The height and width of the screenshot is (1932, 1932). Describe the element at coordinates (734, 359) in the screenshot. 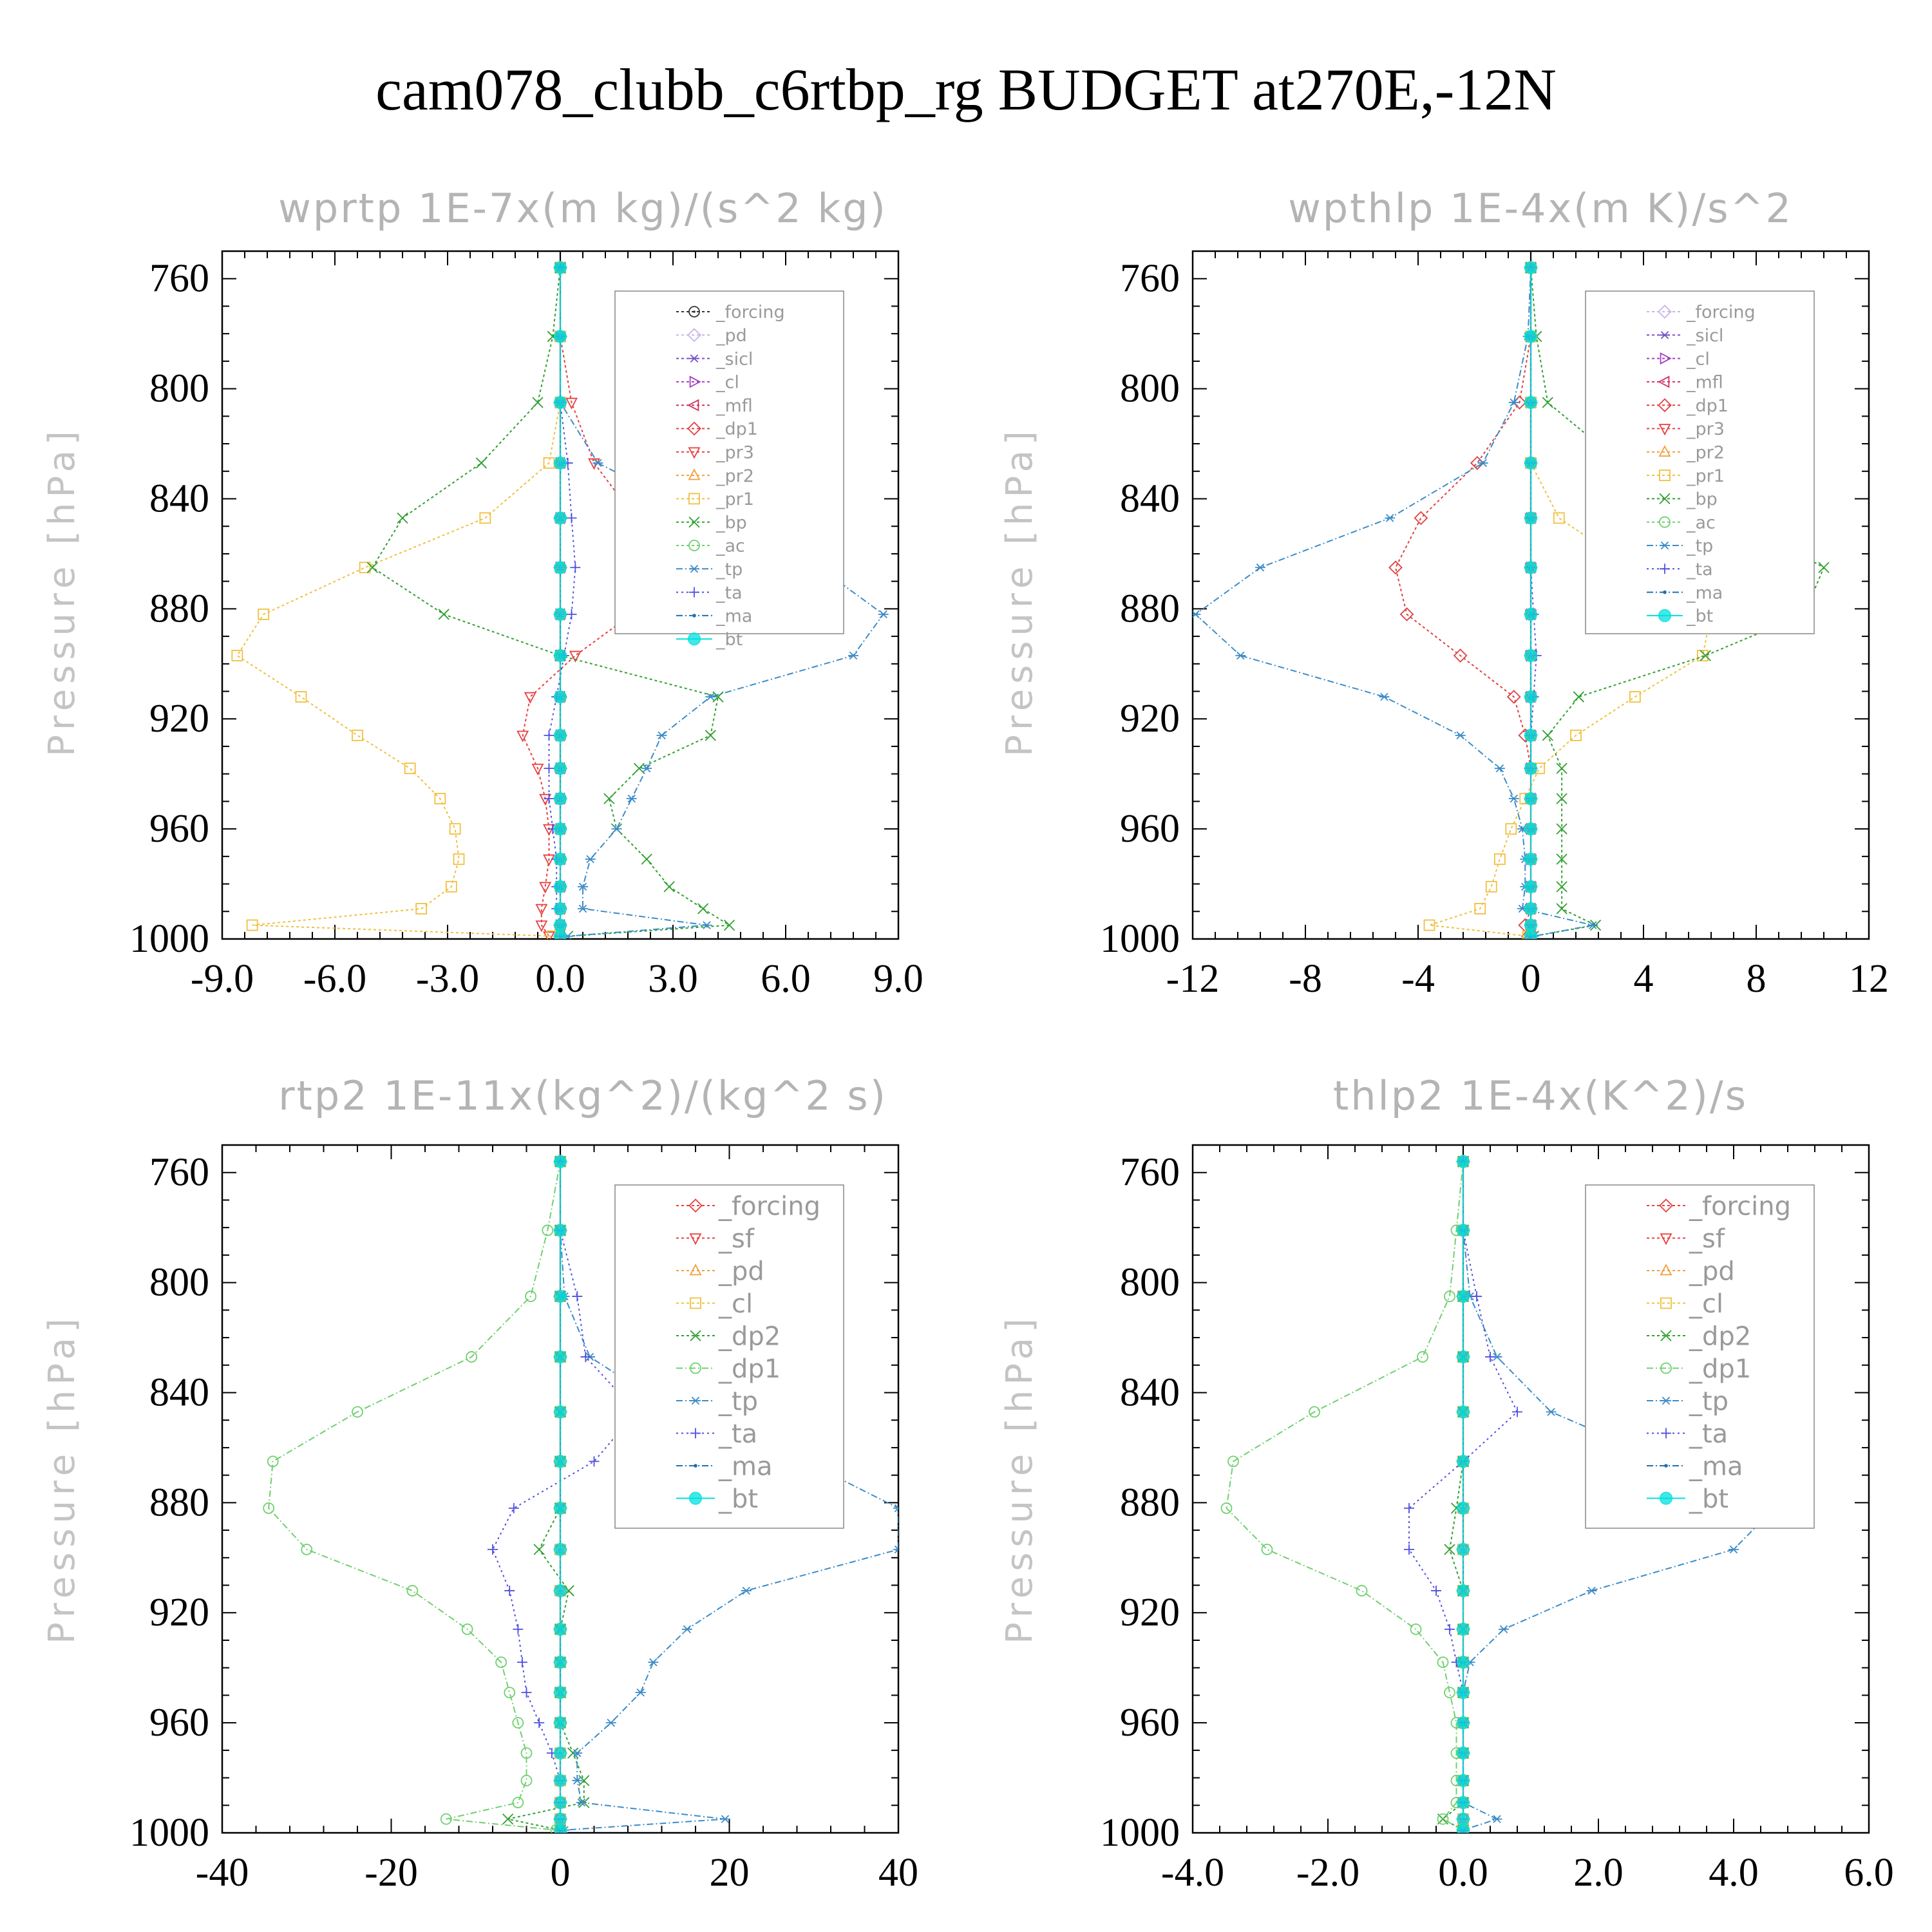

I see `legend-label: _sicl` at that location.